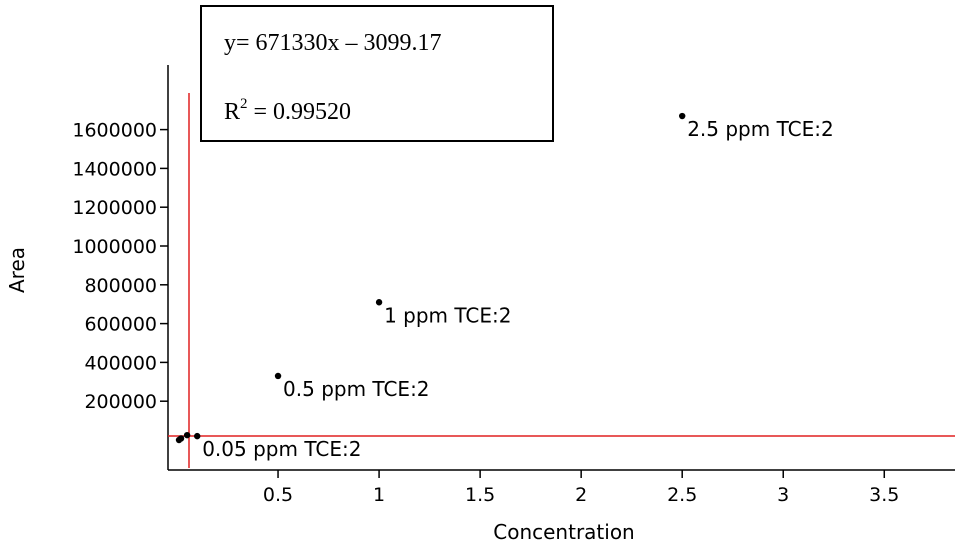 This screenshot has height=544, width=972. Describe the element at coordinates (760, 129) in the screenshot. I see `point-label: 2.5 ppm TCE:2` at that location.